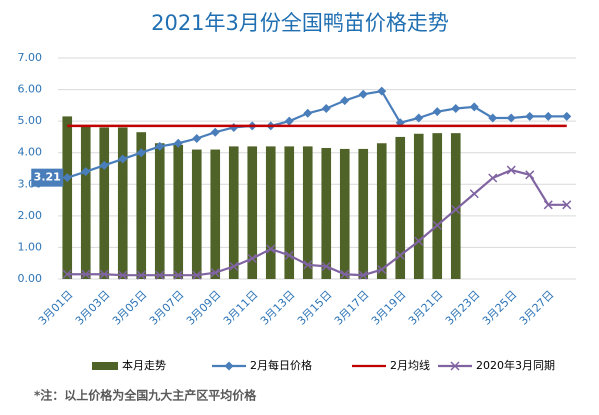 This screenshot has height=415, width=599. Describe the element at coordinates (426, 308) in the screenshot. I see `x-tick-label: 3月21日` at that location.